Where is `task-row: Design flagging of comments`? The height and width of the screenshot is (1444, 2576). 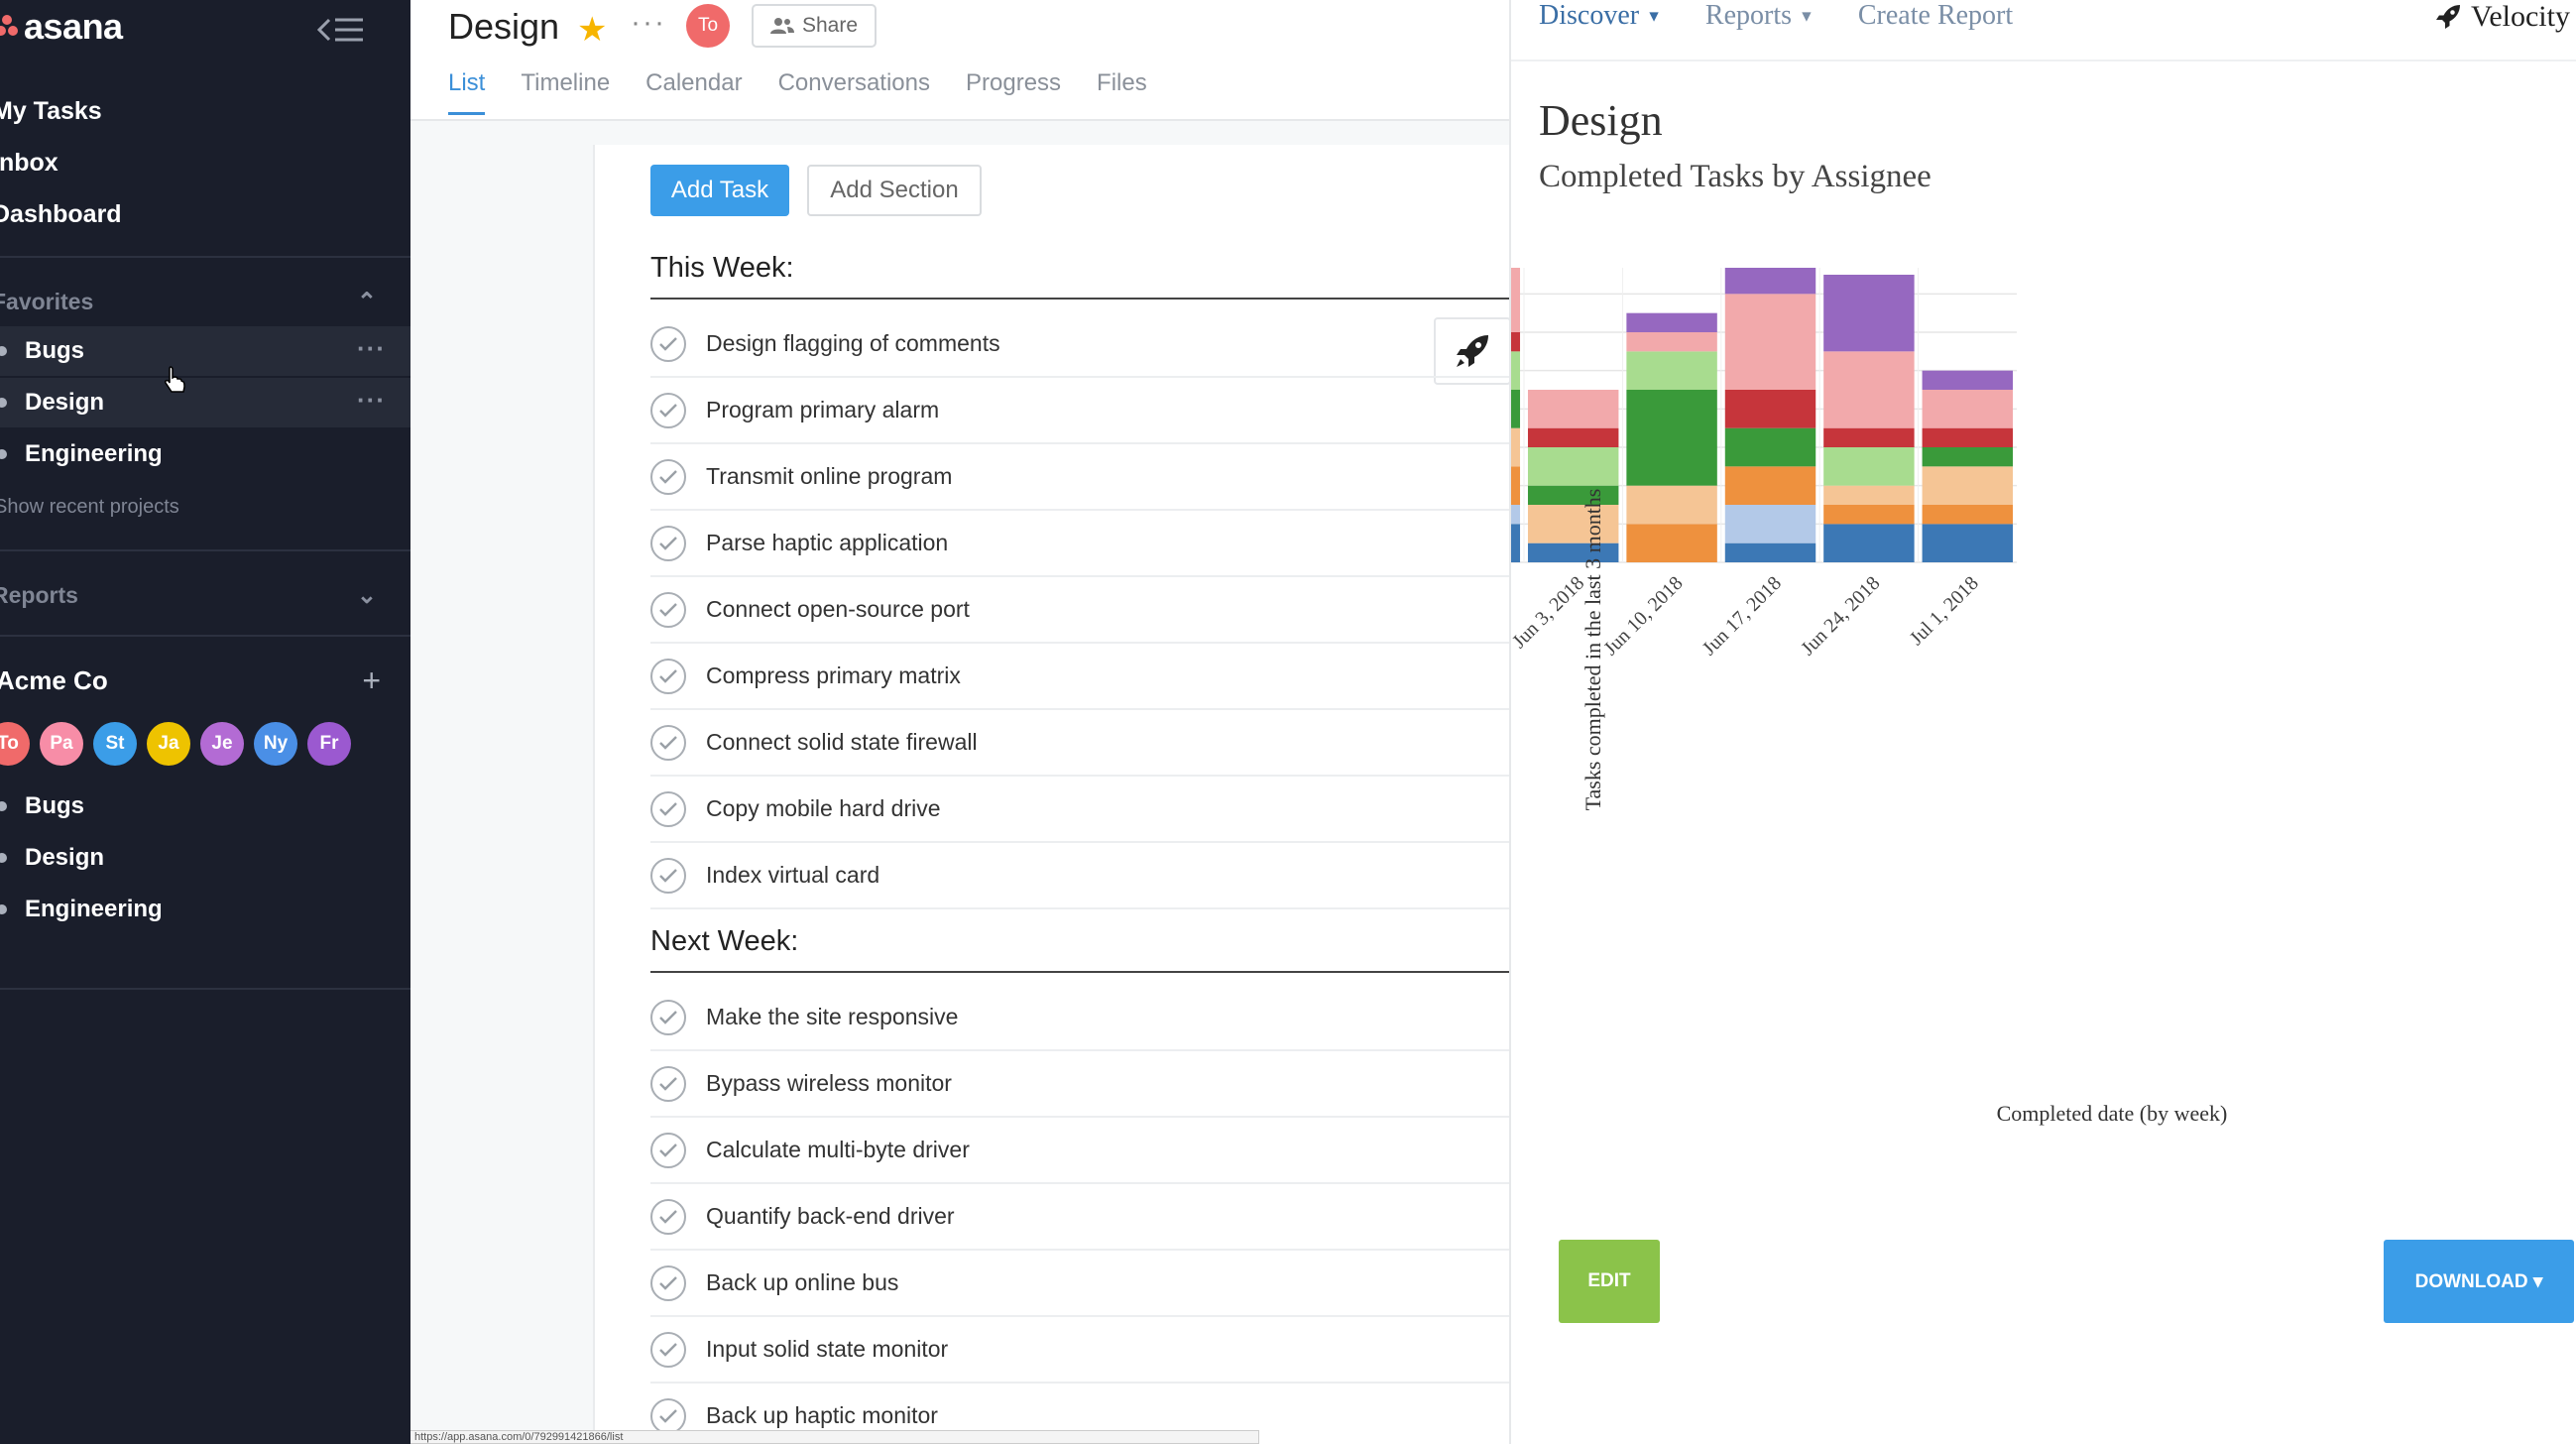
task-row: Design flagging of comments is located at coordinates (1080, 344).